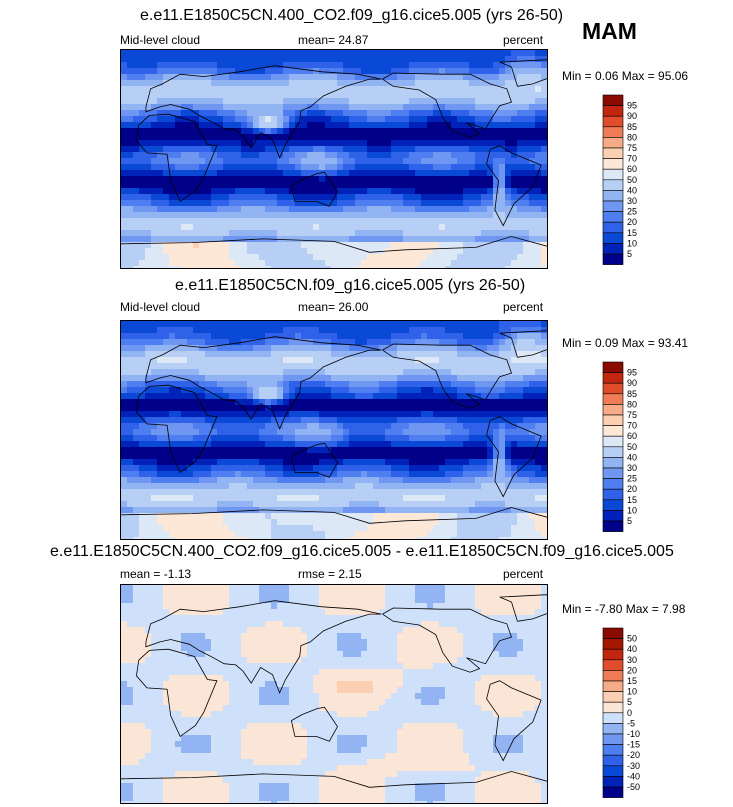  I want to click on colorbar-tick-label: 10, so click(632, 243).